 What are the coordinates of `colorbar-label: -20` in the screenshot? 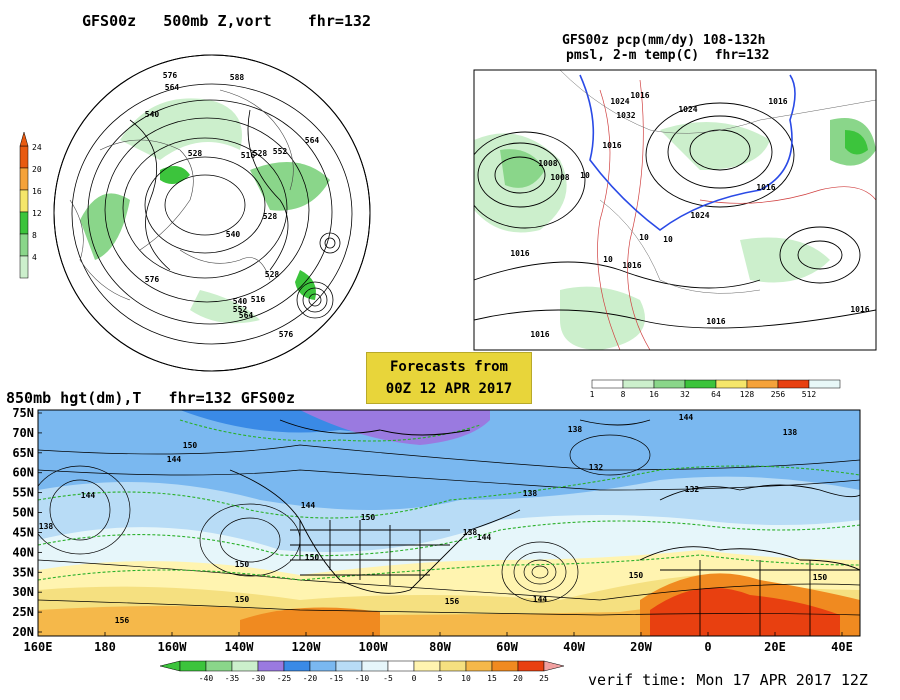 It's located at (310, 678).